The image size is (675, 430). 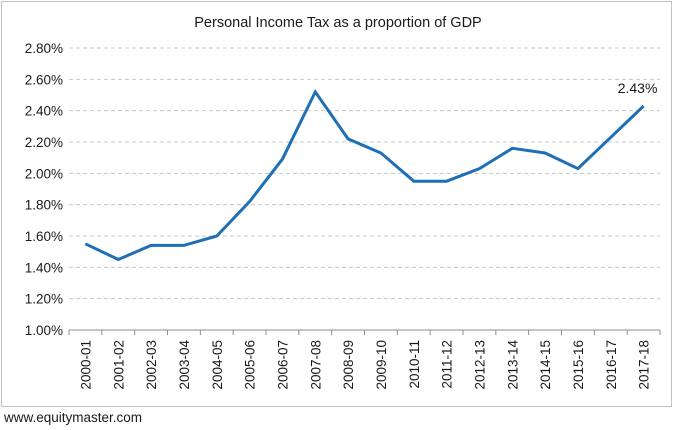 What do you see at coordinates (118, 365) in the screenshot?
I see `x-tick-label: 2001-02` at bounding box center [118, 365].